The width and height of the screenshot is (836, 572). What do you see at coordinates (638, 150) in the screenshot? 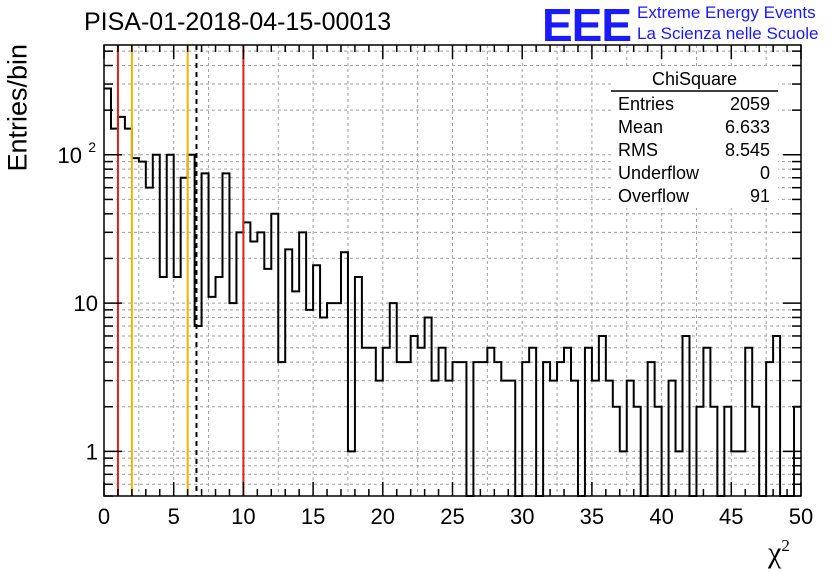
I see `stats-row-label: RMS` at bounding box center [638, 150].